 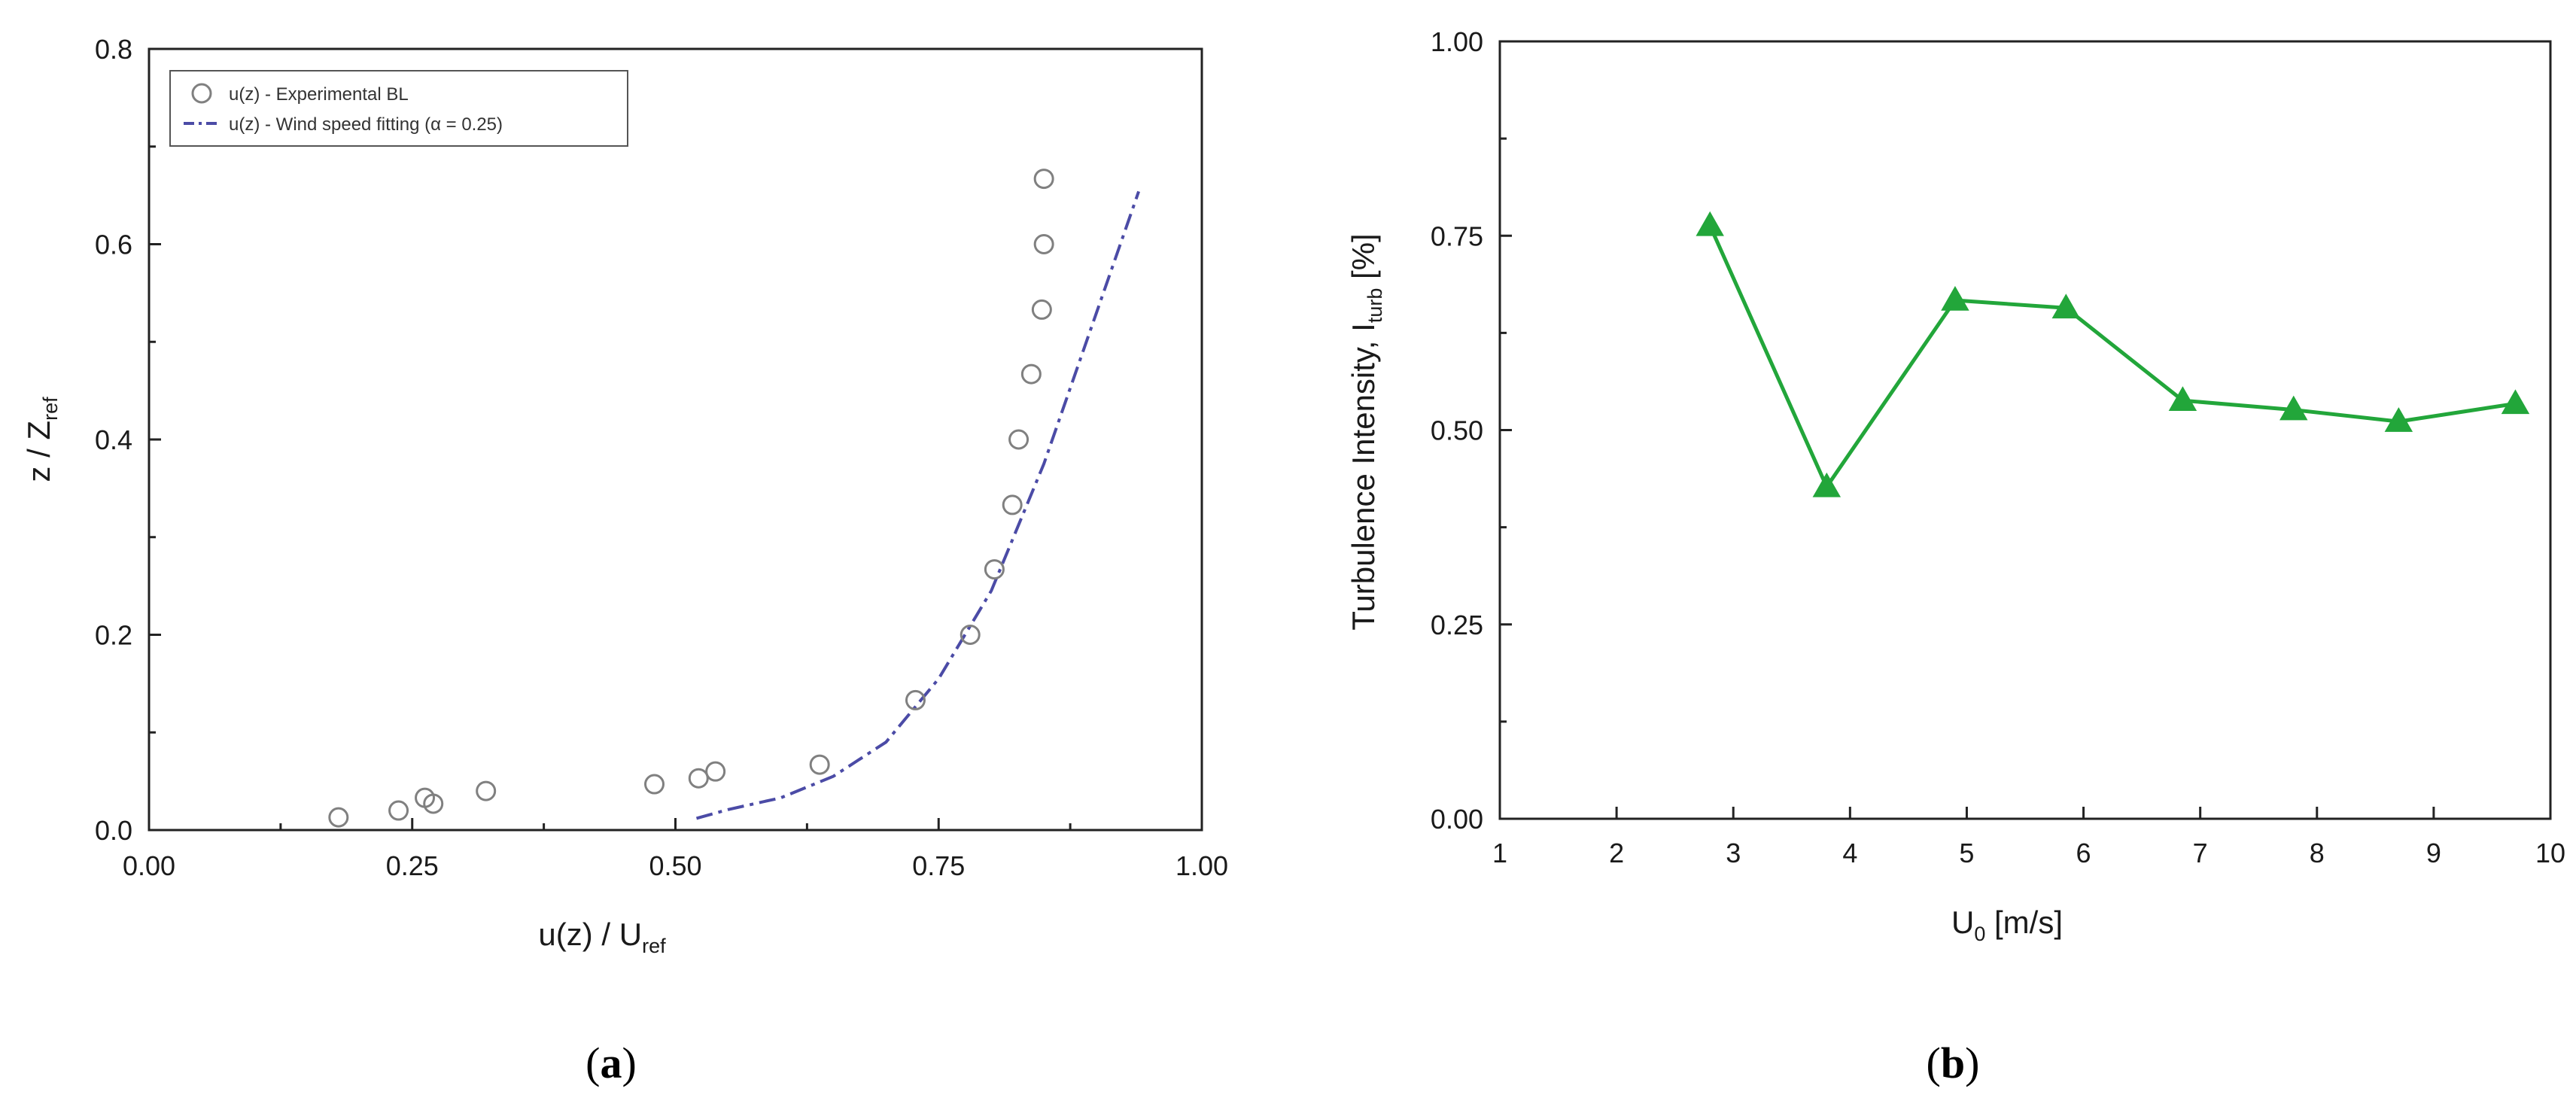 What do you see at coordinates (602, 937) in the screenshot?
I see `x-axis-label-a: u(z) / Uref` at bounding box center [602, 937].